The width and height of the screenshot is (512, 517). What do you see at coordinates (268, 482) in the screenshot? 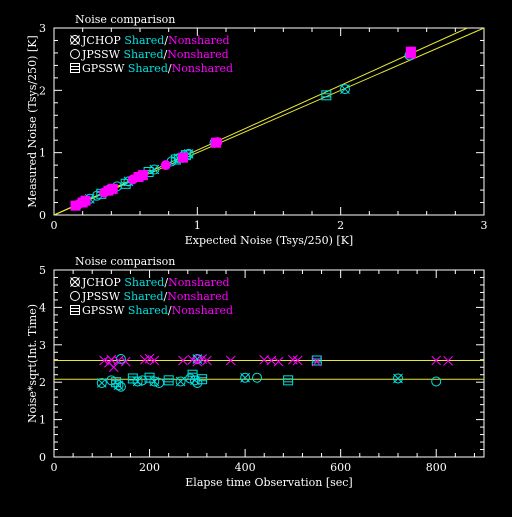
I see `x-axis-title: Elapse time Observation [sec]` at bounding box center [268, 482].